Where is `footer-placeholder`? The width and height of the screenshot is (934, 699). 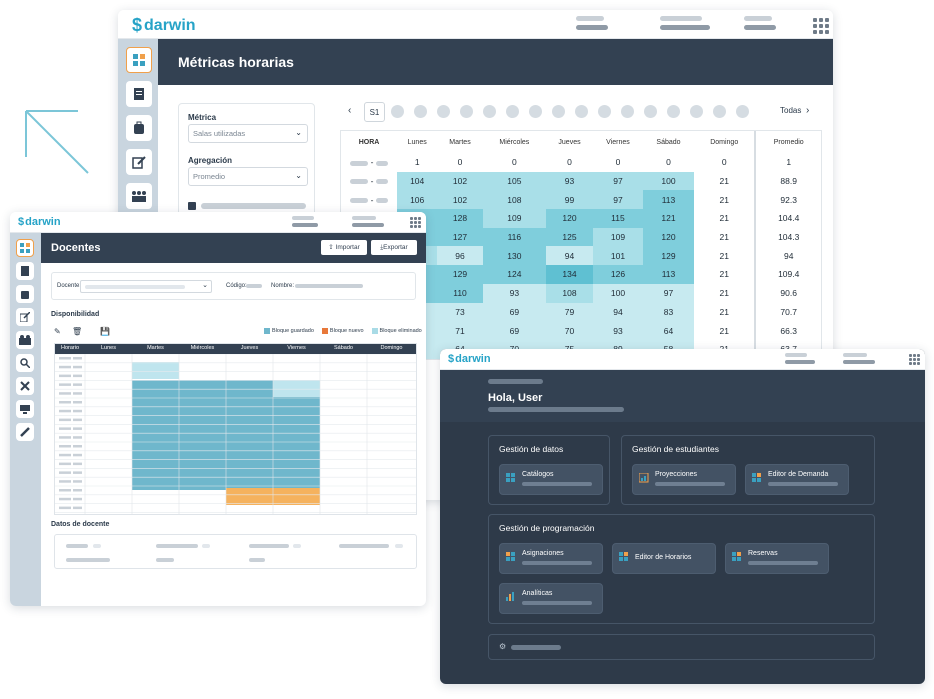 footer-placeholder is located at coordinates (536, 647).